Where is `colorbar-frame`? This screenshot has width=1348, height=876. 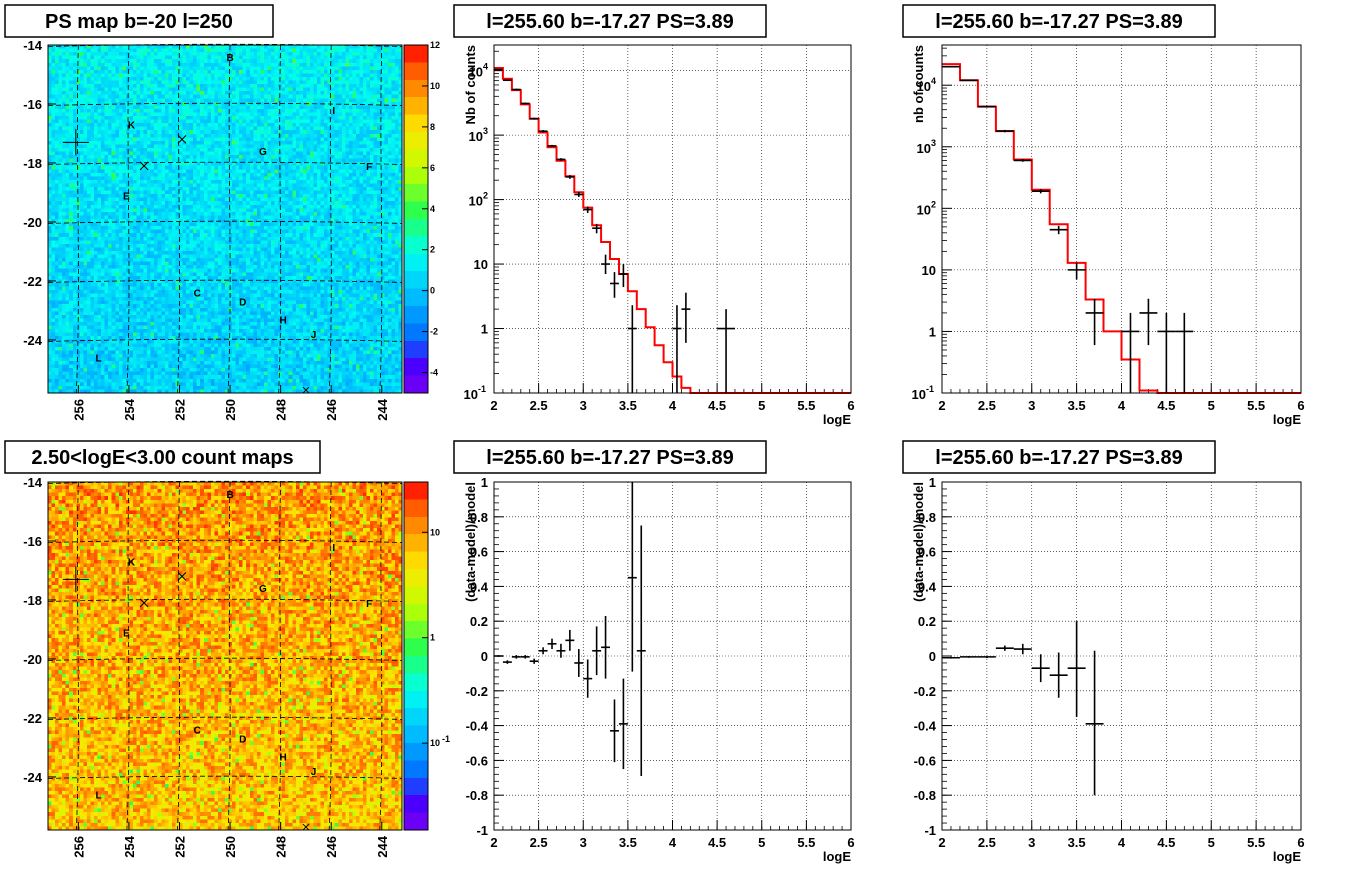
colorbar-frame is located at coordinates (416, 656).